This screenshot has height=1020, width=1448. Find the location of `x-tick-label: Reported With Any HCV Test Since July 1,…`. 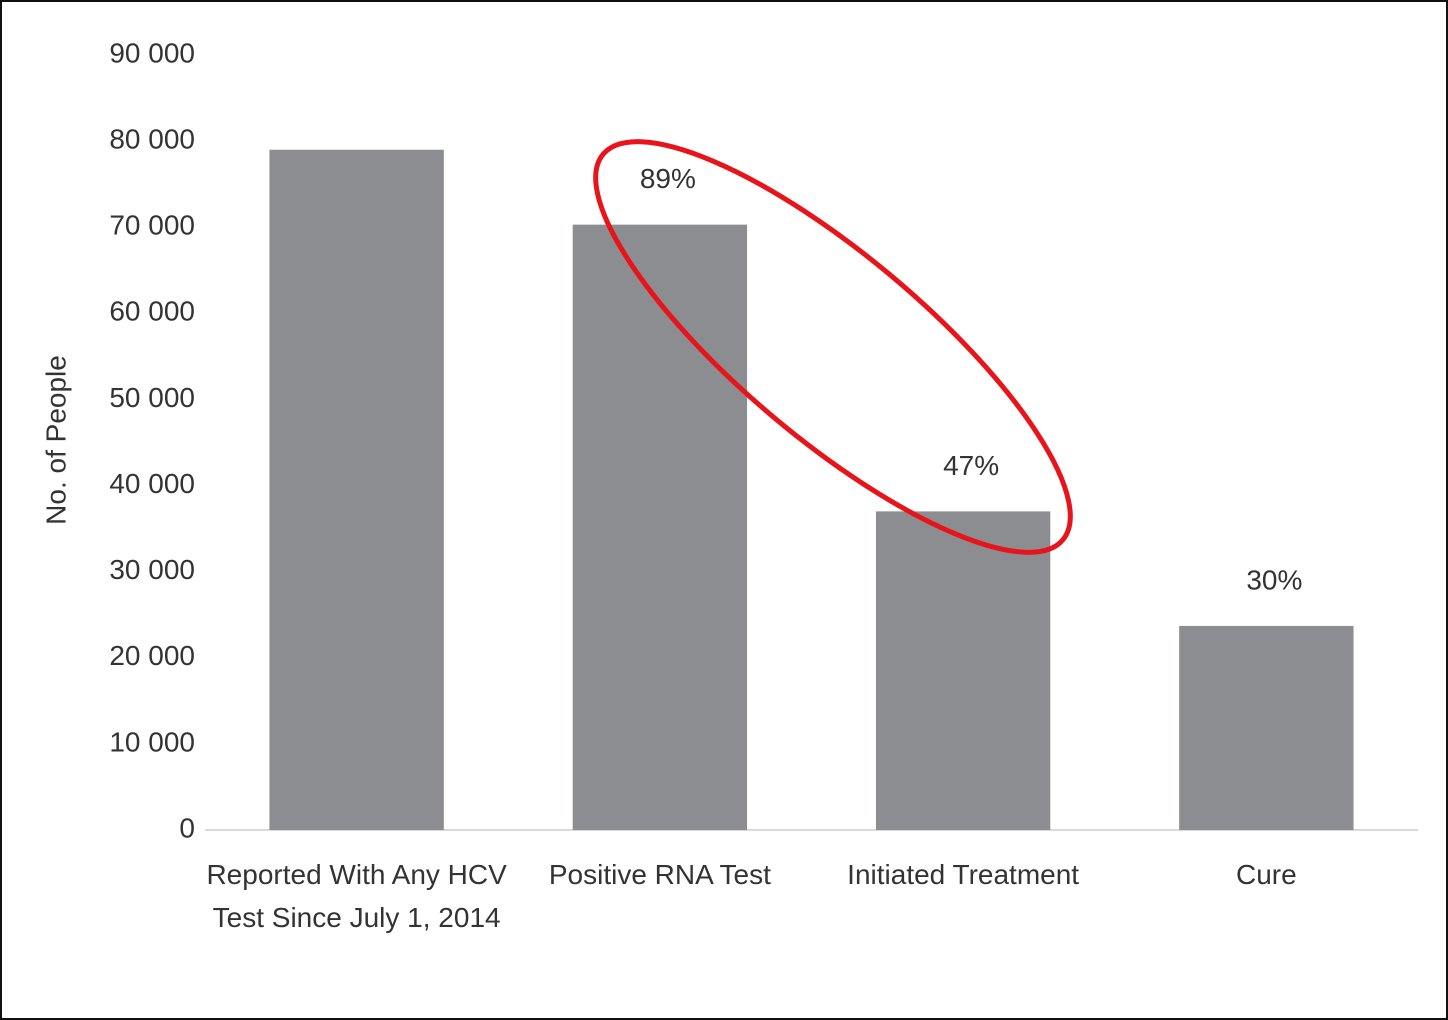

x-tick-label: Reported With Any HCV Test Since July 1,… is located at coordinates (356, 896).